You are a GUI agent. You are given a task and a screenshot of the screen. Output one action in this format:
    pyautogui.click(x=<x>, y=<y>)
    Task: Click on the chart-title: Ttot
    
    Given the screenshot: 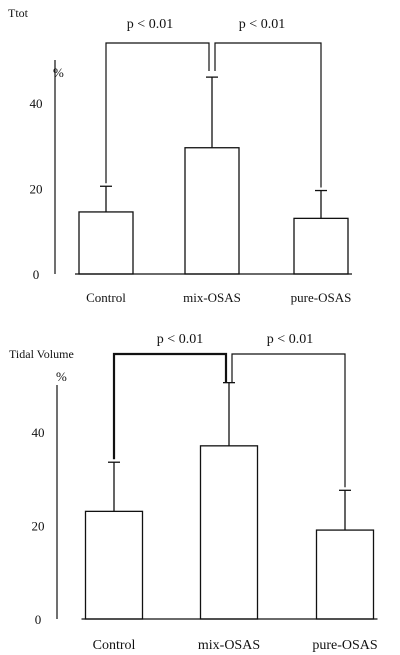 What is the action you would take?
    pyautogui.click(x=18, y=13)
    